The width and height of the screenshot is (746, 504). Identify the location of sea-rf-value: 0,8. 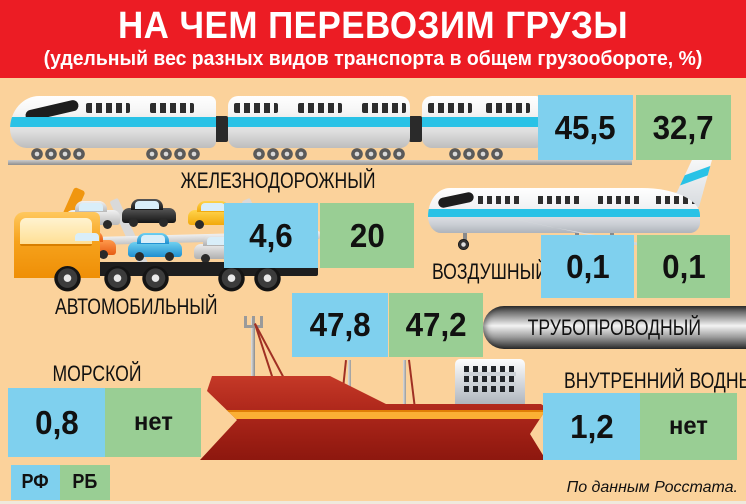
(56, 422).